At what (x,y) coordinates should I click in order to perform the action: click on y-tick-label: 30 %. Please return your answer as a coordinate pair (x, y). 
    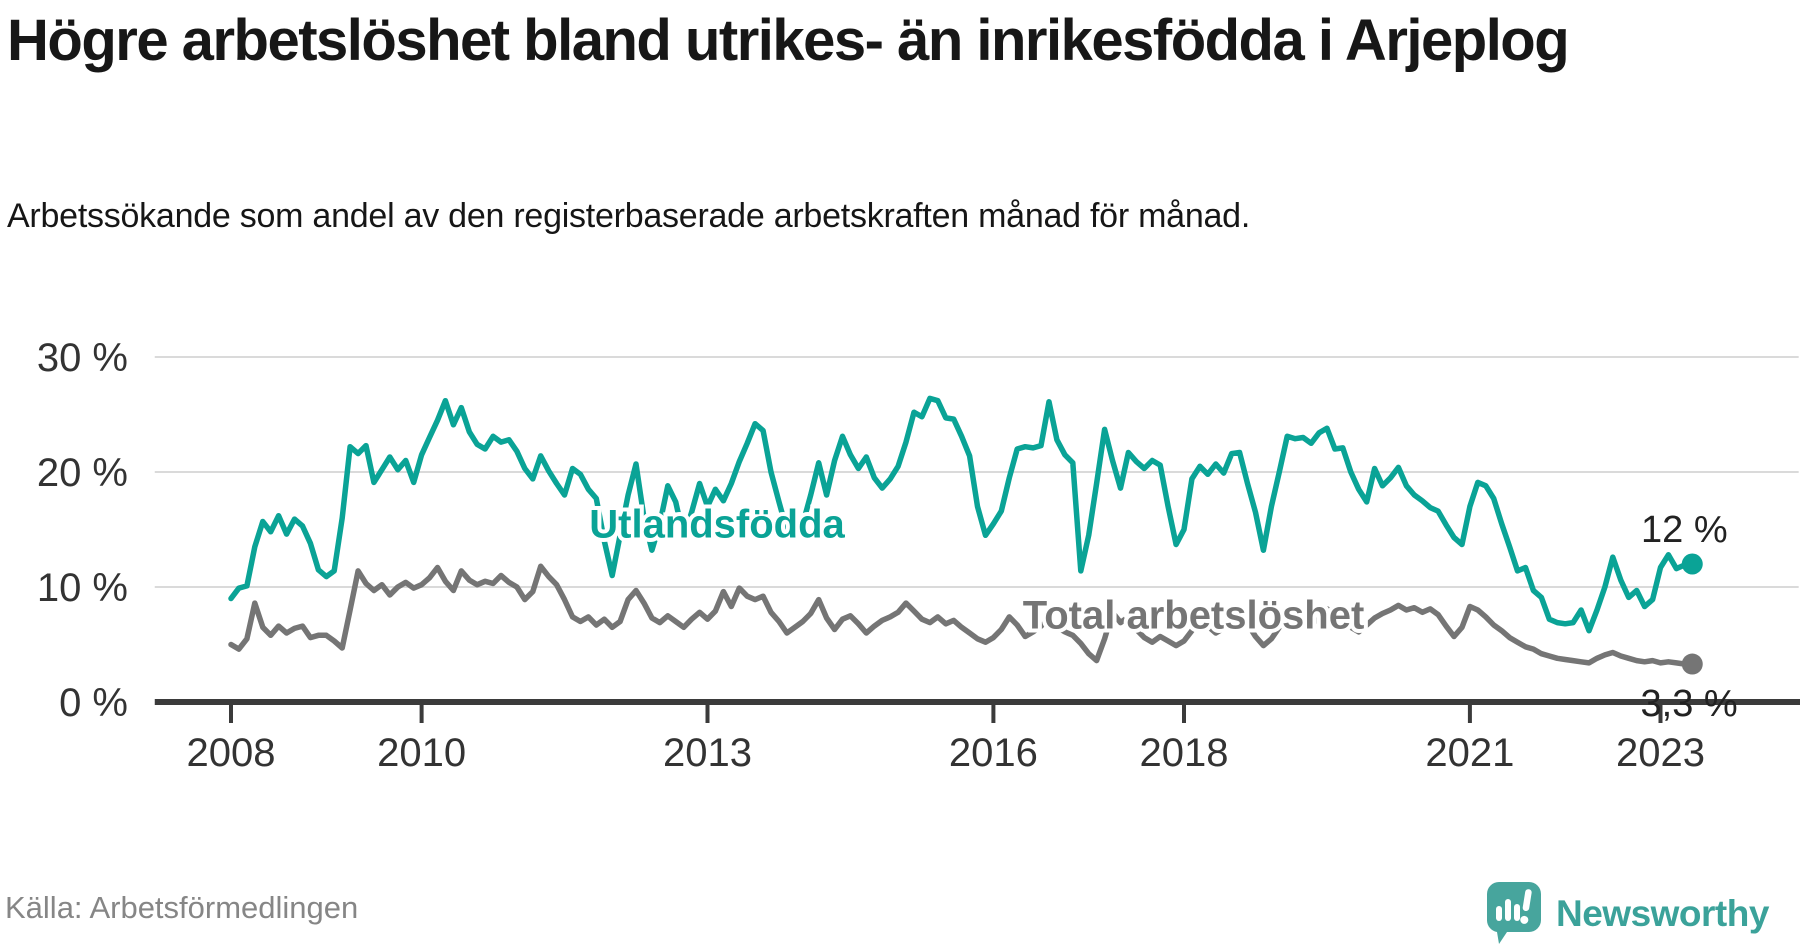
    Looking at the image, I should click on (82, 358).